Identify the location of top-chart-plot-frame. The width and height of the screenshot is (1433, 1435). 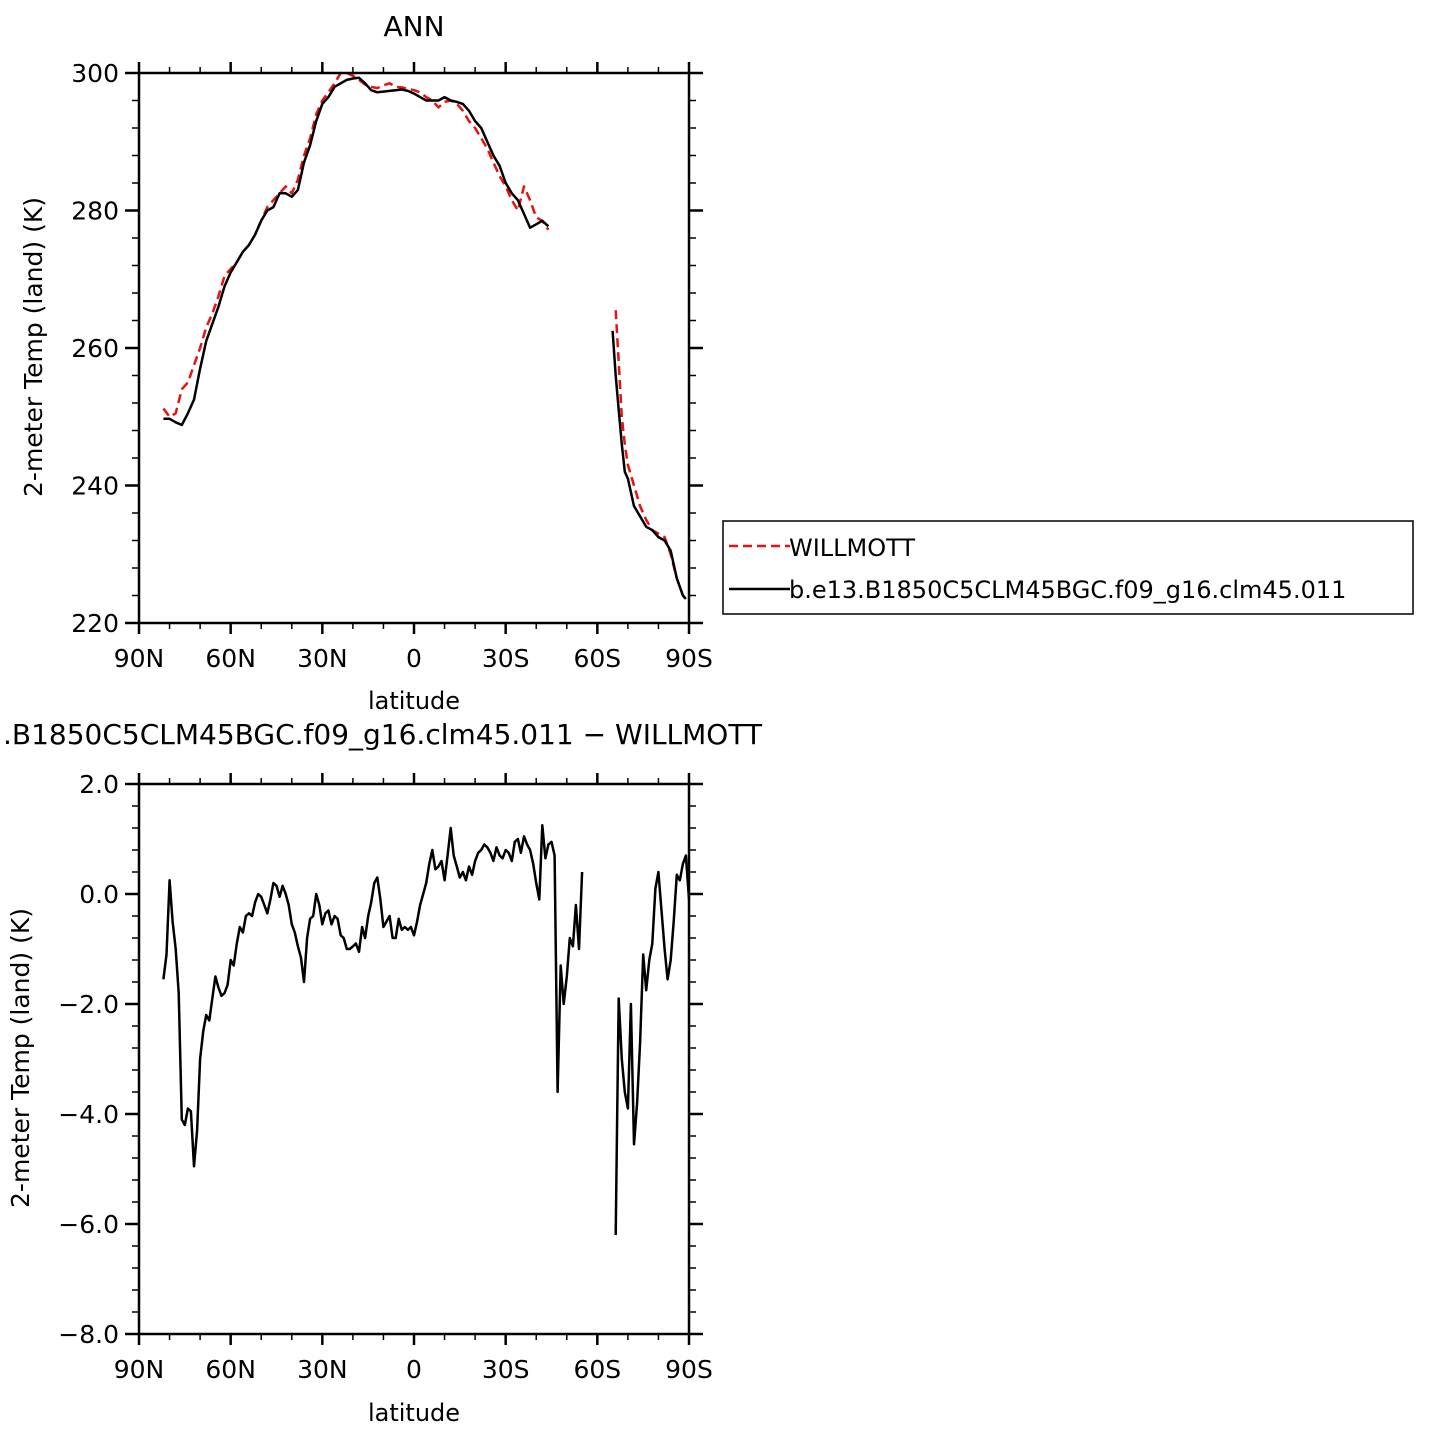
(414, 348).